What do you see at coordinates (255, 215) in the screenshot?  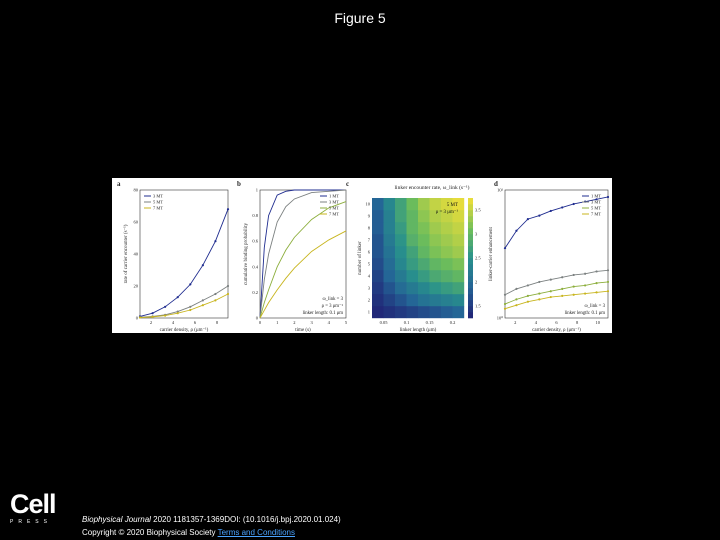 I see `y-tick-label: 0.8` at bounding box center [255, 215].